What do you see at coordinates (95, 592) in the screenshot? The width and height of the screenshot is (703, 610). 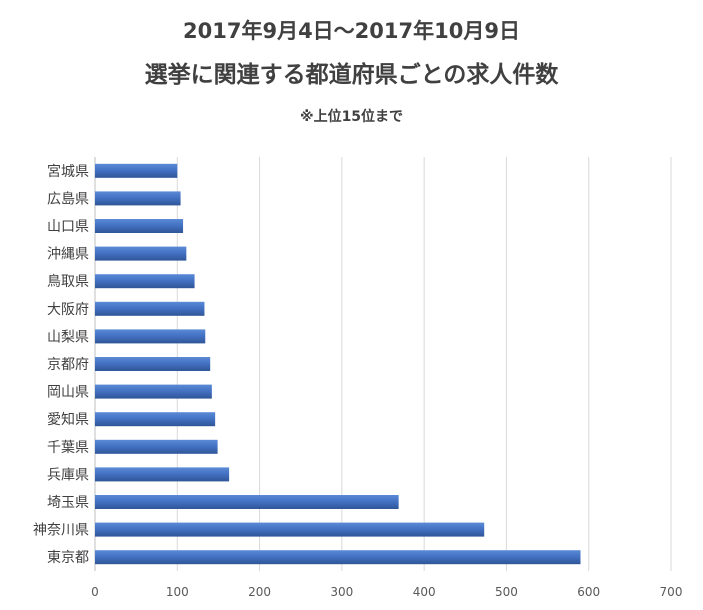 I see `x-tick-label: 0` at bounding box center [95, 592].